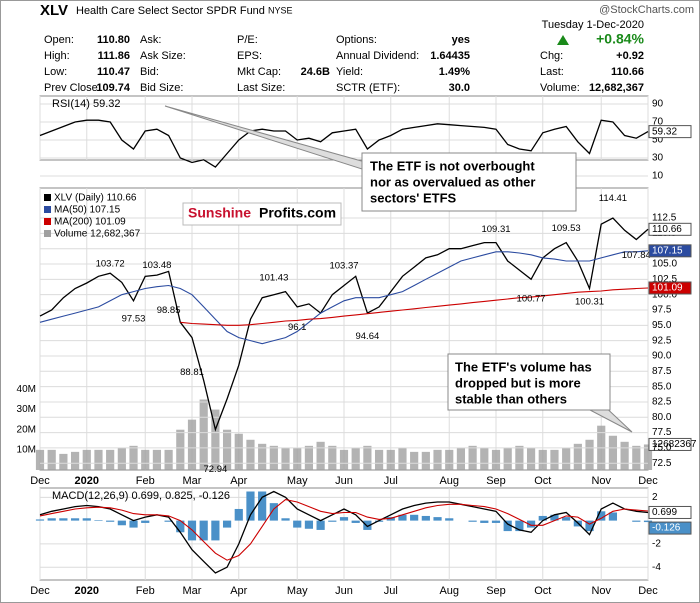 The height and width of the screenshot is (603, 700). What do you see at coordinates (664, 279) in the screenshot?
I see `y-tick-label: 102.5` at bounding box center [664, 279].